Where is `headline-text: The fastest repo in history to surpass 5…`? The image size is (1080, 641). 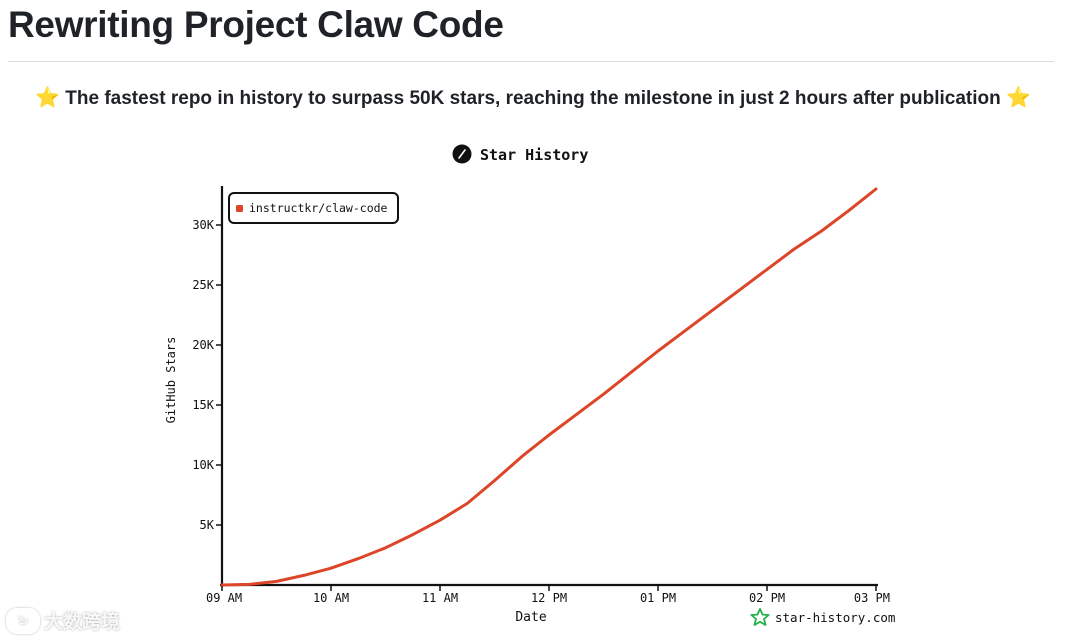
headline-text: The fastest repo in history to surpass 5… is located at coordinates (533, 98).